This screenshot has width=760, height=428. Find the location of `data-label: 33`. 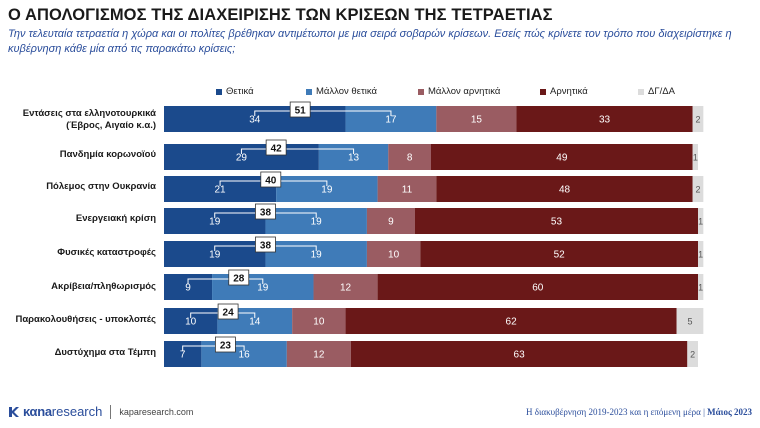

data-label: 33 is located at coordinates (605, 120).